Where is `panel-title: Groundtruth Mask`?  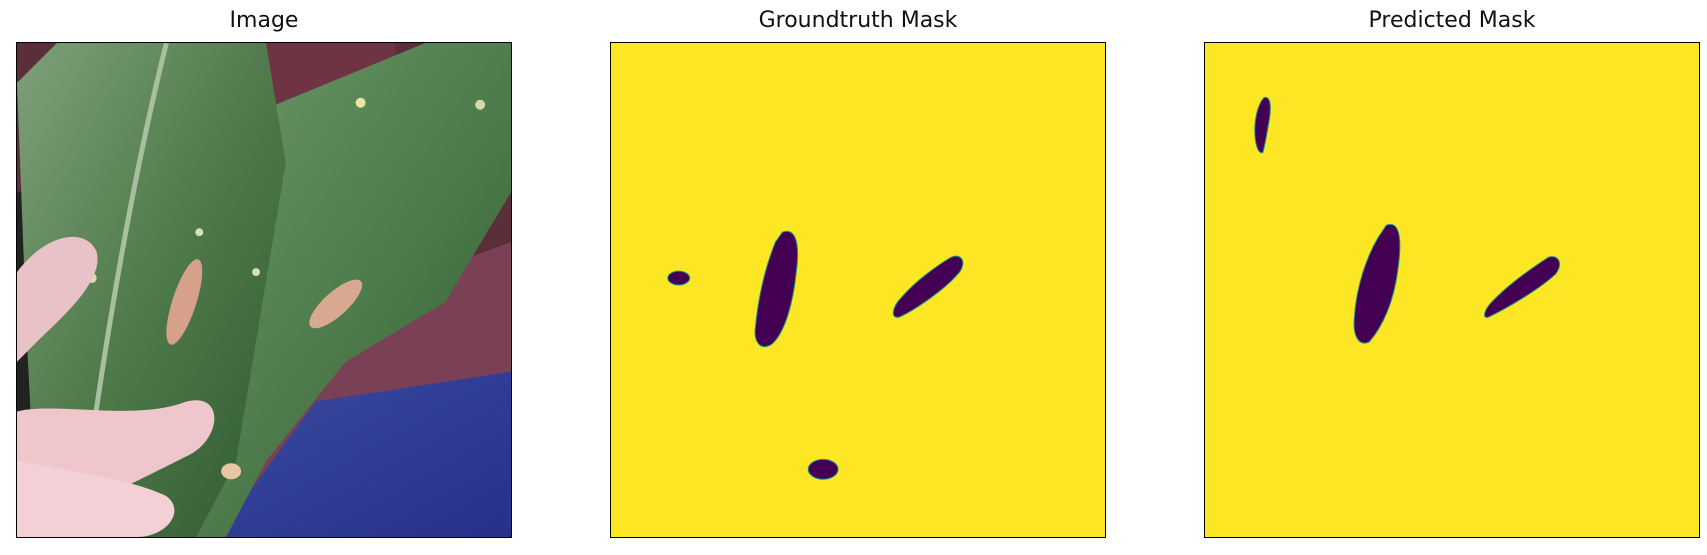 panel-title: Groundtruth Mask is located at coordinates (858, 20).